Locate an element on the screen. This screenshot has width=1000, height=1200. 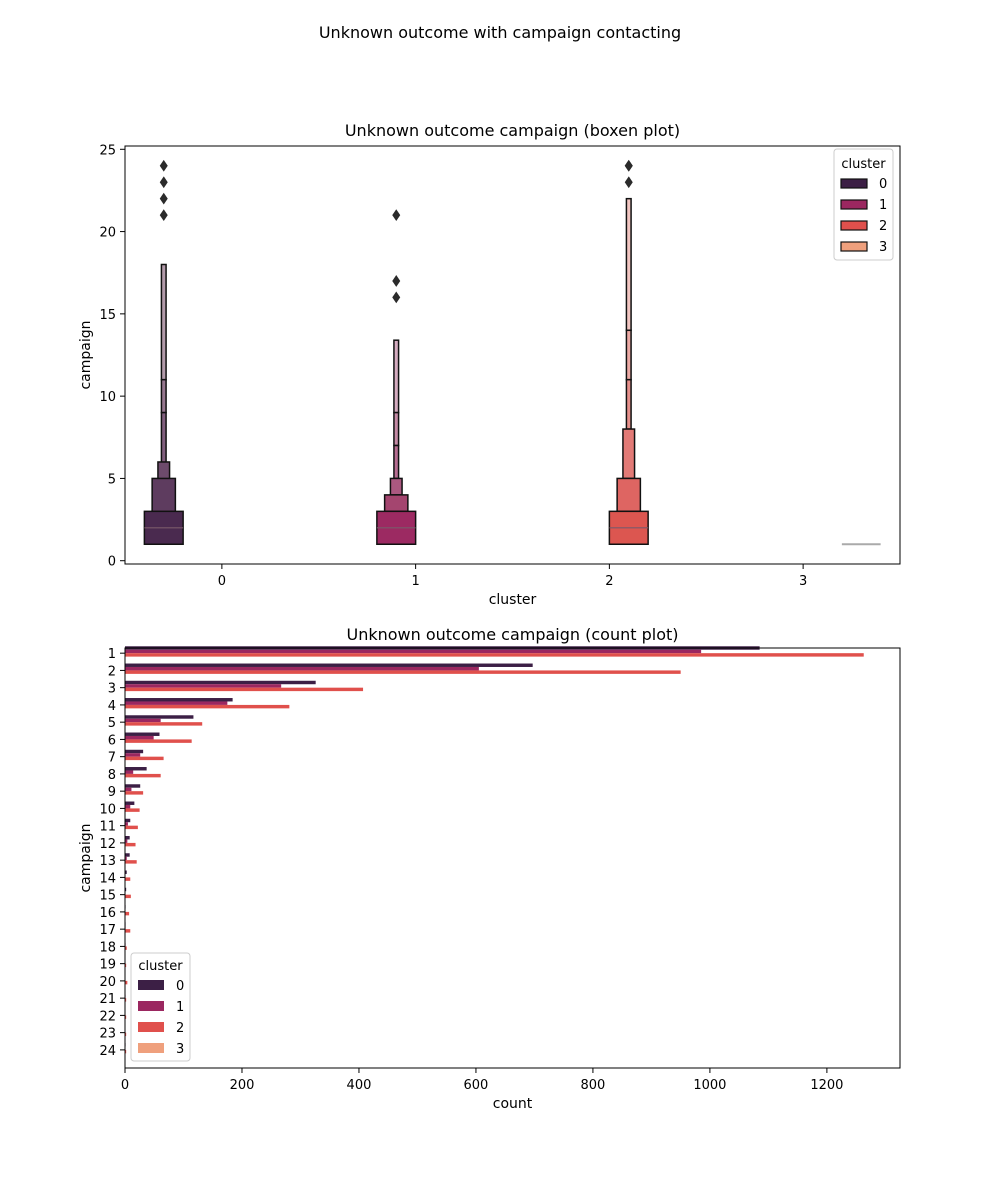
count-y-tick-label: 12 is located at coordinates (107, 844).